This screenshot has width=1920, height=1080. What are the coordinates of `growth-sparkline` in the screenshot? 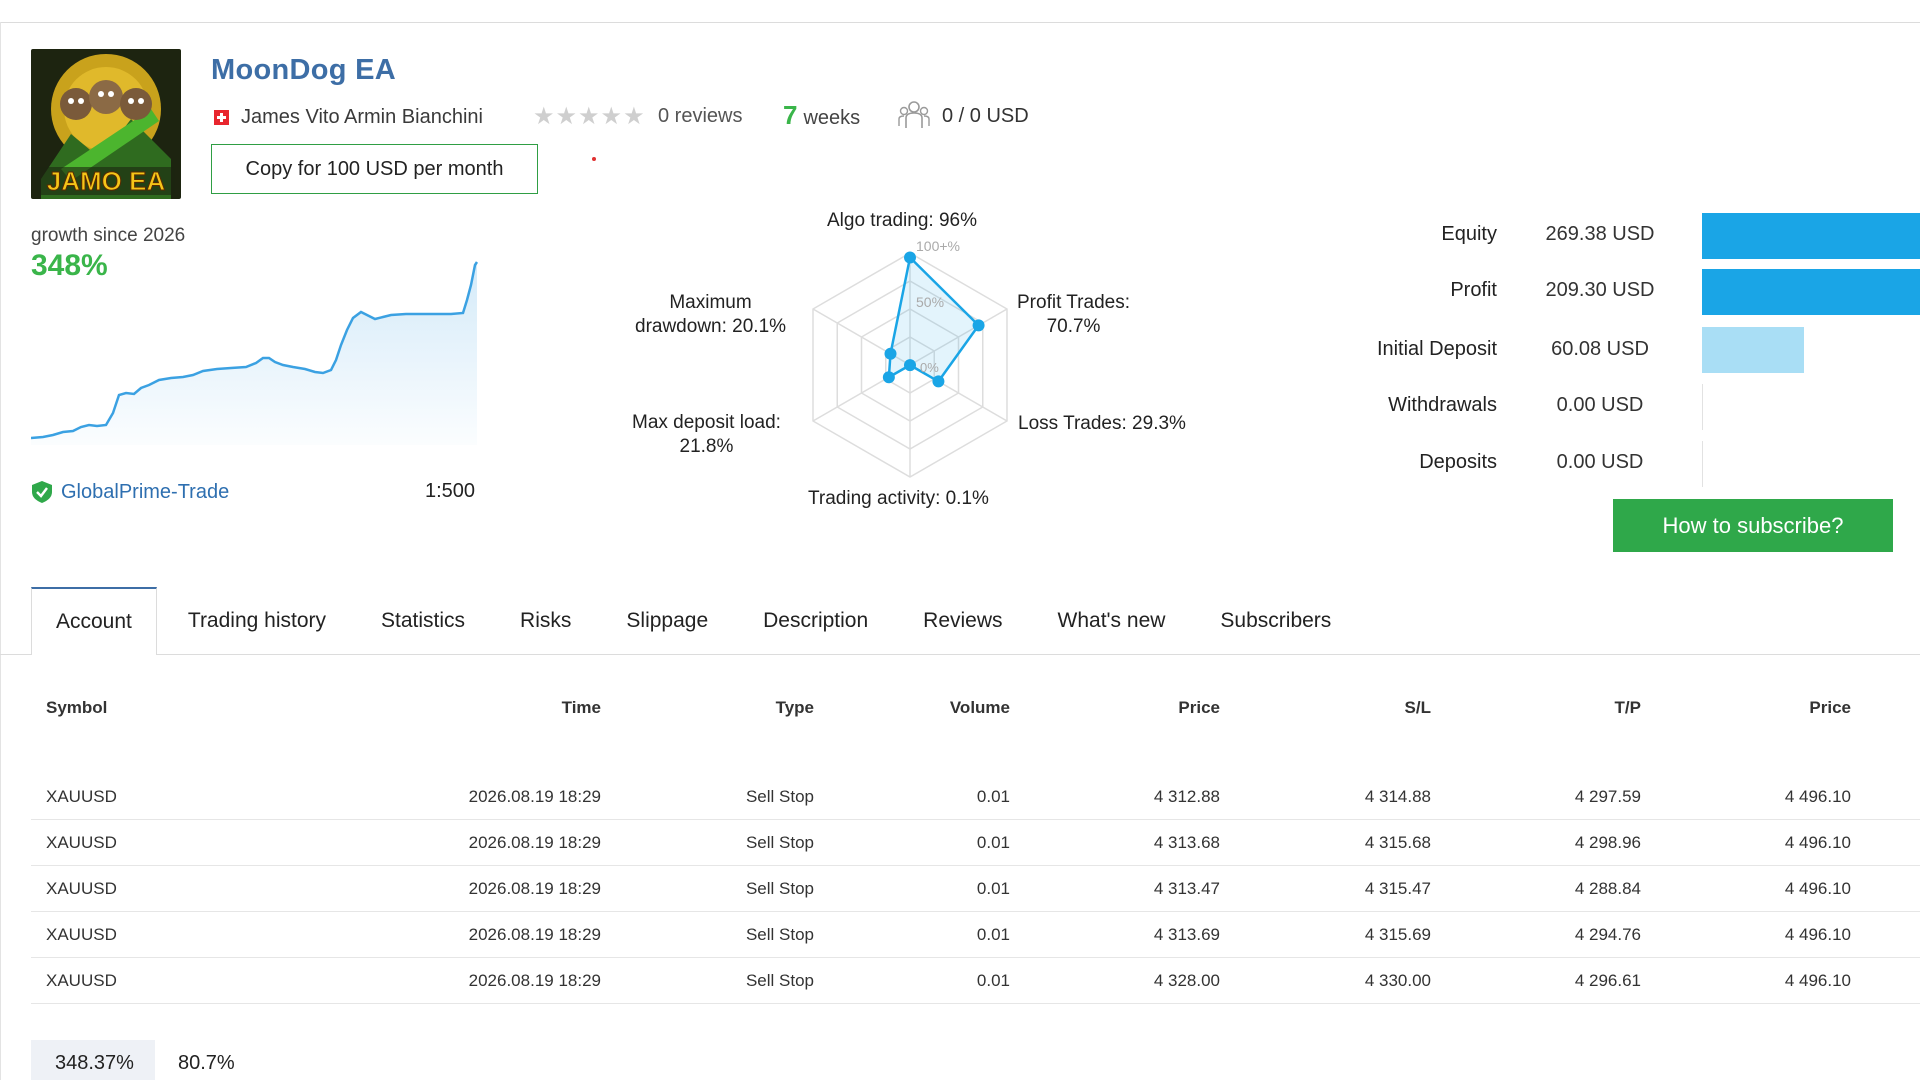 It's located at (261, 350).